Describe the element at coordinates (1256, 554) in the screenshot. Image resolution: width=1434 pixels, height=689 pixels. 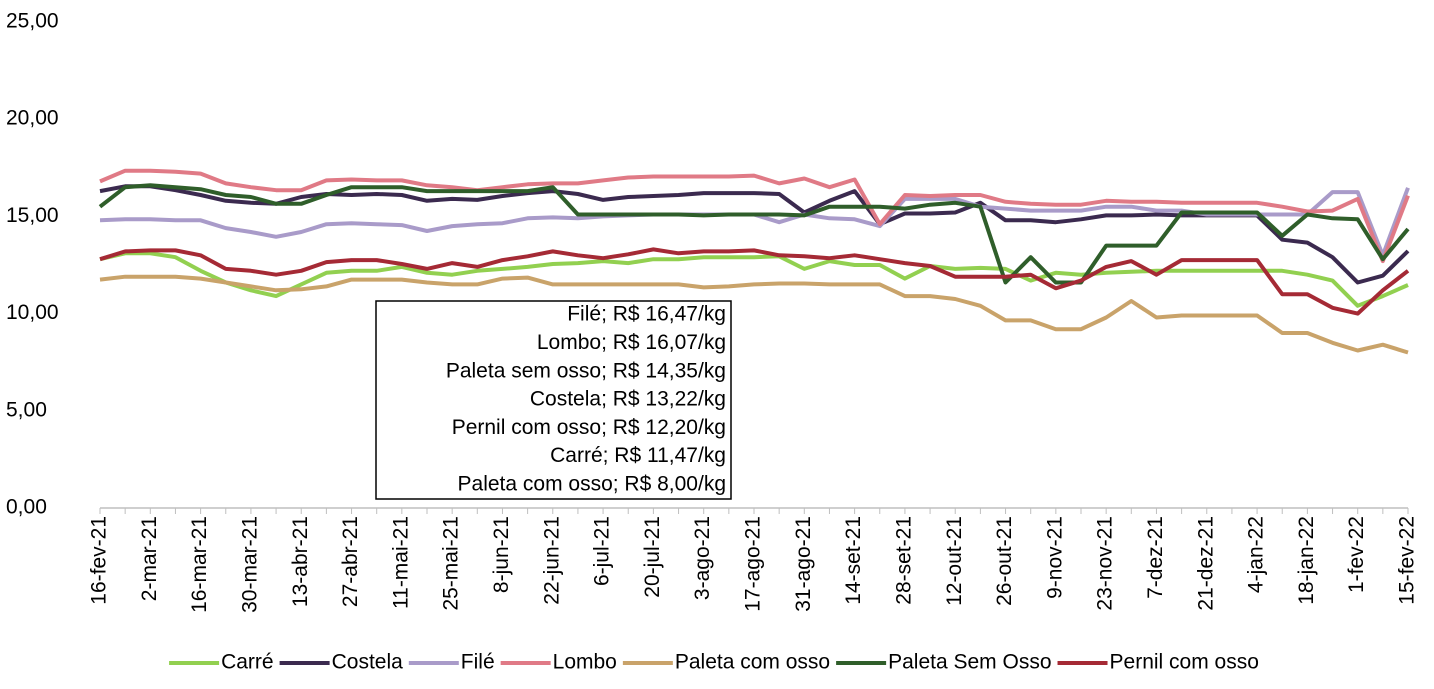
I see `x-tick-label: 4-jan-22` at that location.